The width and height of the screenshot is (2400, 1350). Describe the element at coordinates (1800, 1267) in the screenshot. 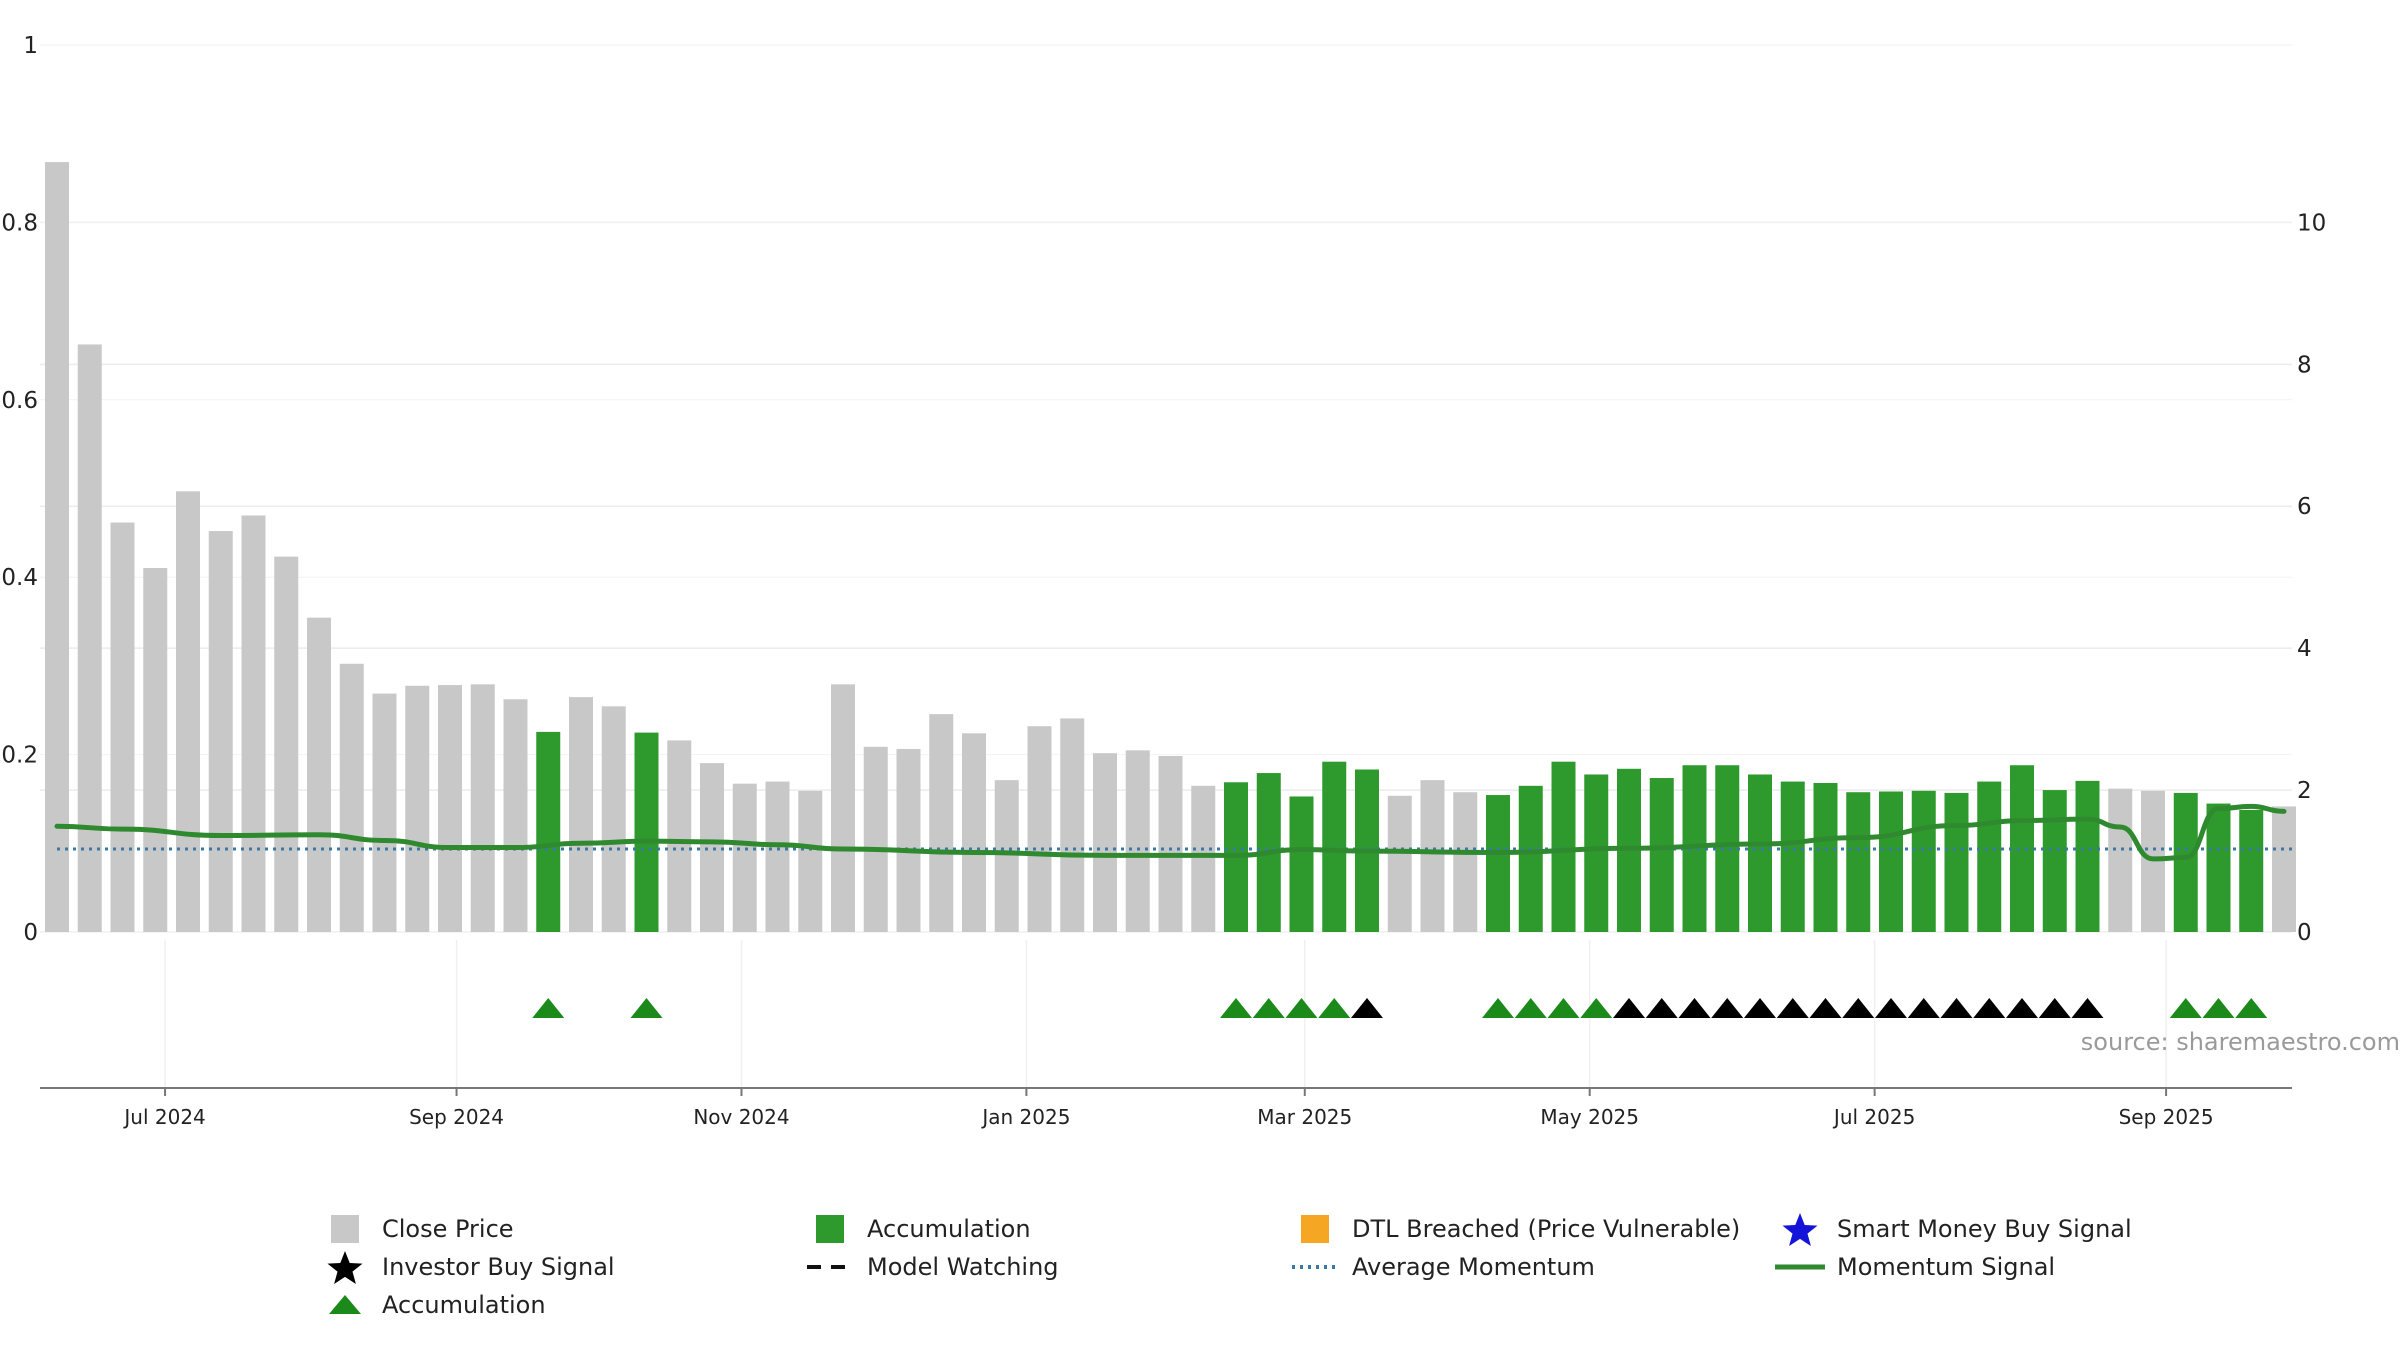

I see `legend-symbol-line-green` at that location.